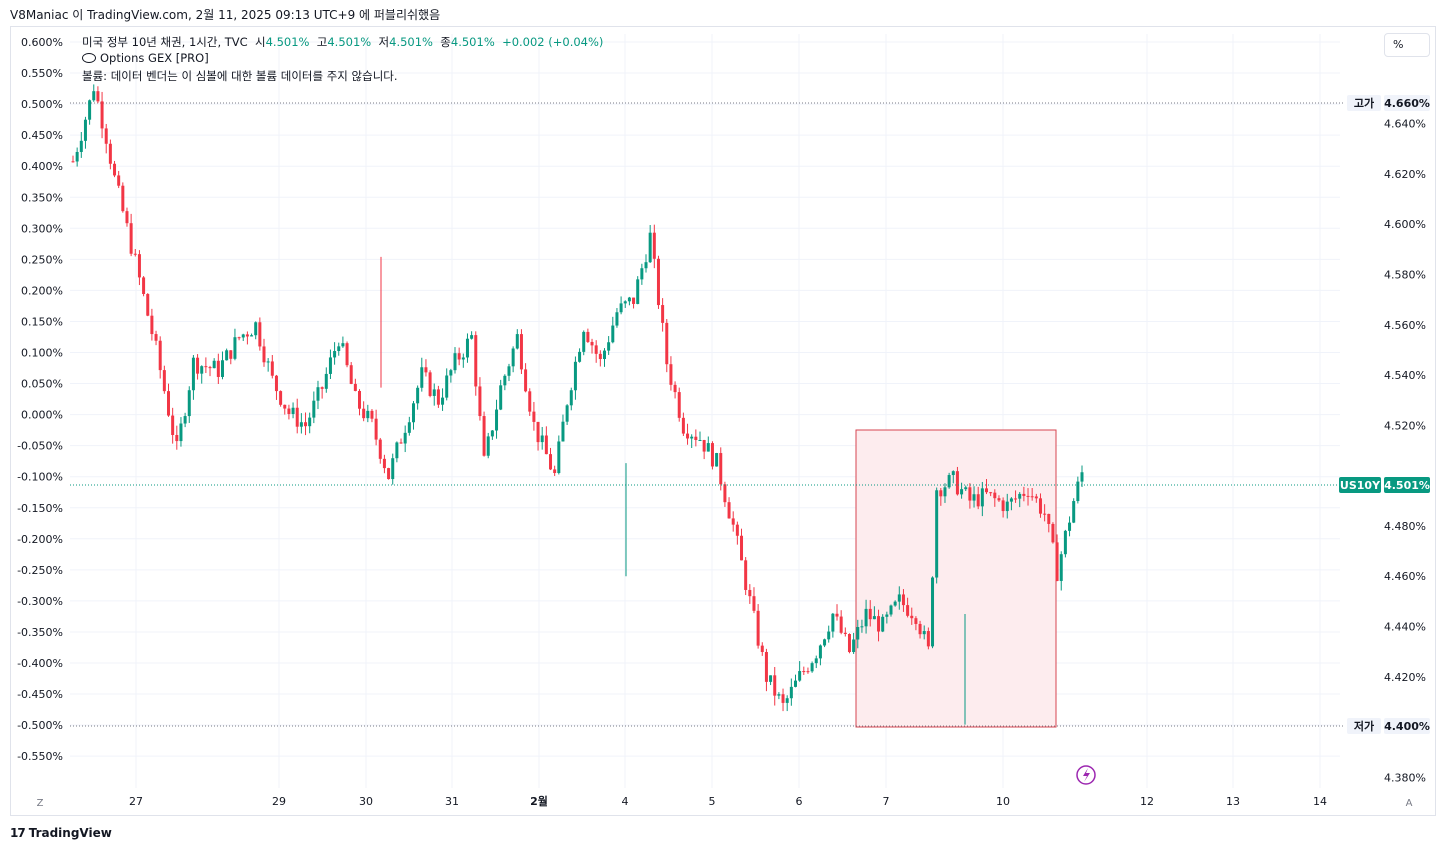  What do you see at coordinates (1360, 485) in the screenshot?
I see `symbol-tag-bg` at bounding box center [1360, 485].